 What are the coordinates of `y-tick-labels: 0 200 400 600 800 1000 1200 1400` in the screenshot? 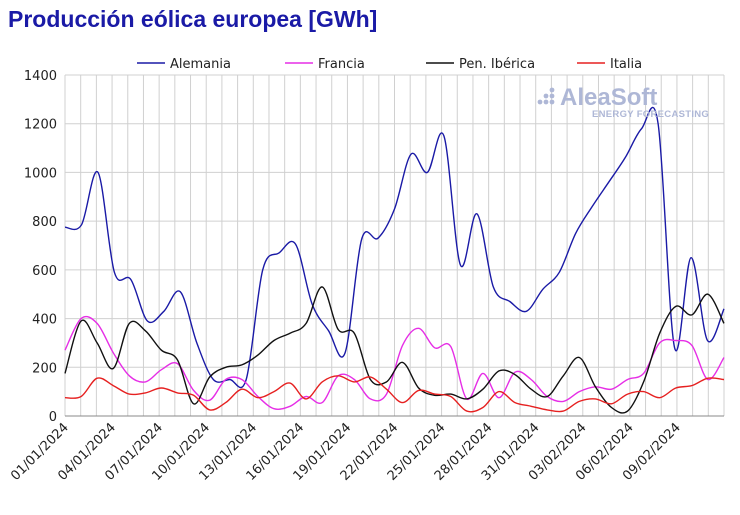 It's located at (40, 247).